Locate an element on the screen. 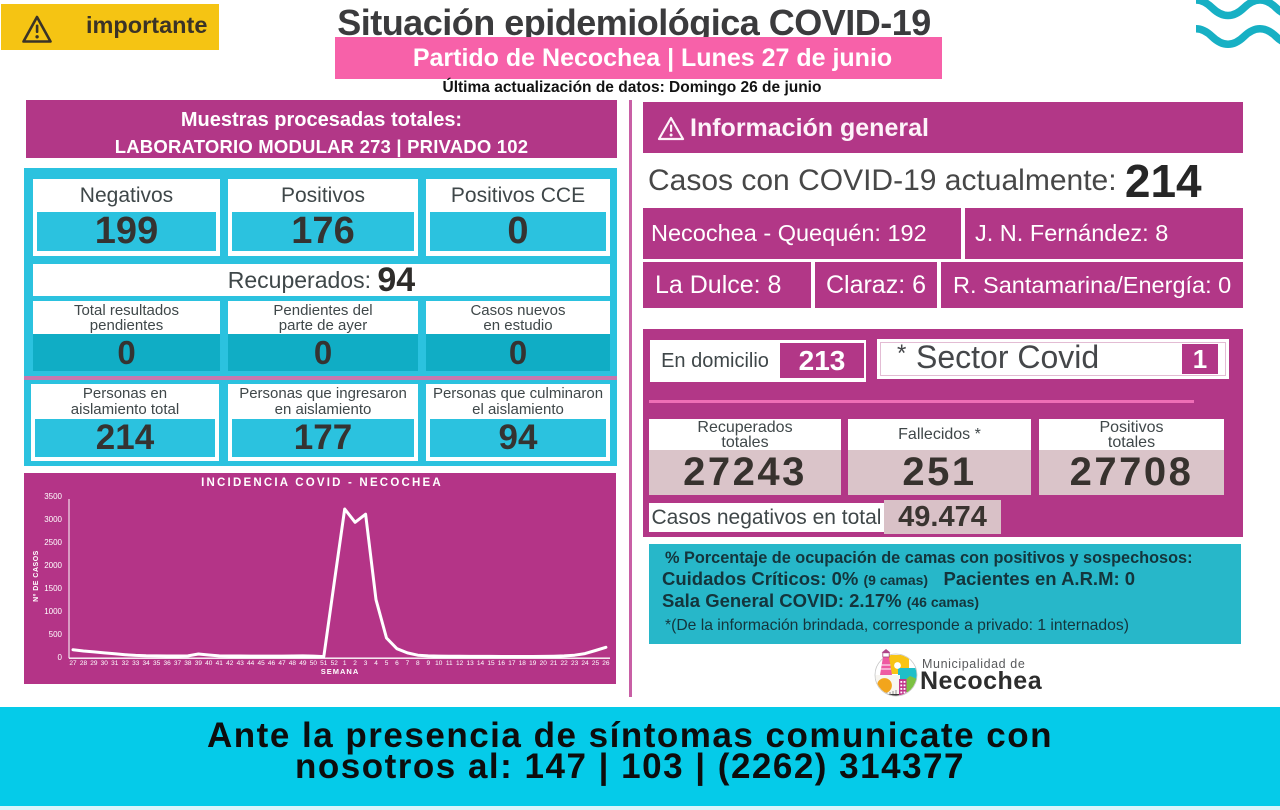 Image resolution: width=1280 pixels, height=810 pixels. svg-text: SEMANA is located at coordinates (340, 671).